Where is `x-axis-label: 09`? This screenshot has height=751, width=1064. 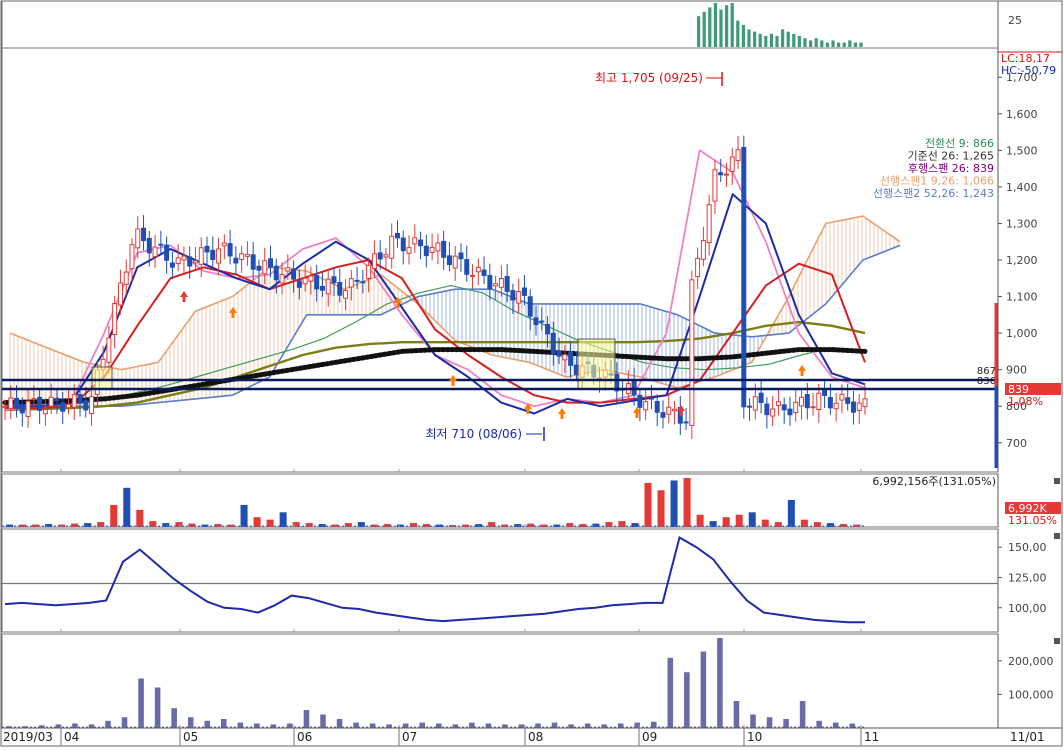 x-axis-label: 09 is located at coordinates (649, 737).